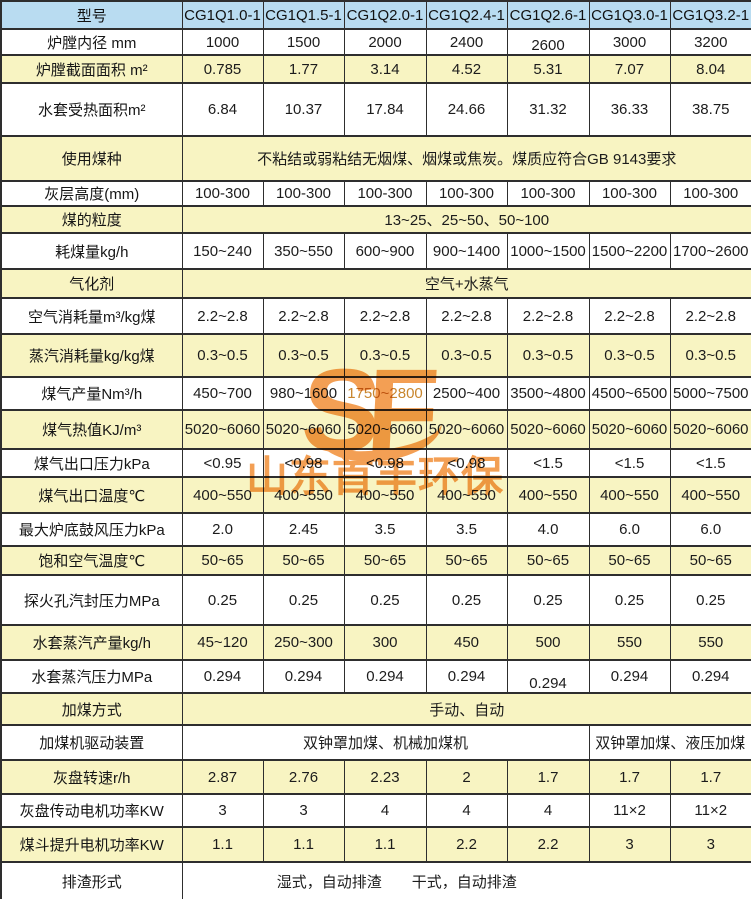 This screenshot has width=751, height=899. Describe the element at coordinates (548, 109) in the screenshot. I see `value-cell: 31.32` at that location.